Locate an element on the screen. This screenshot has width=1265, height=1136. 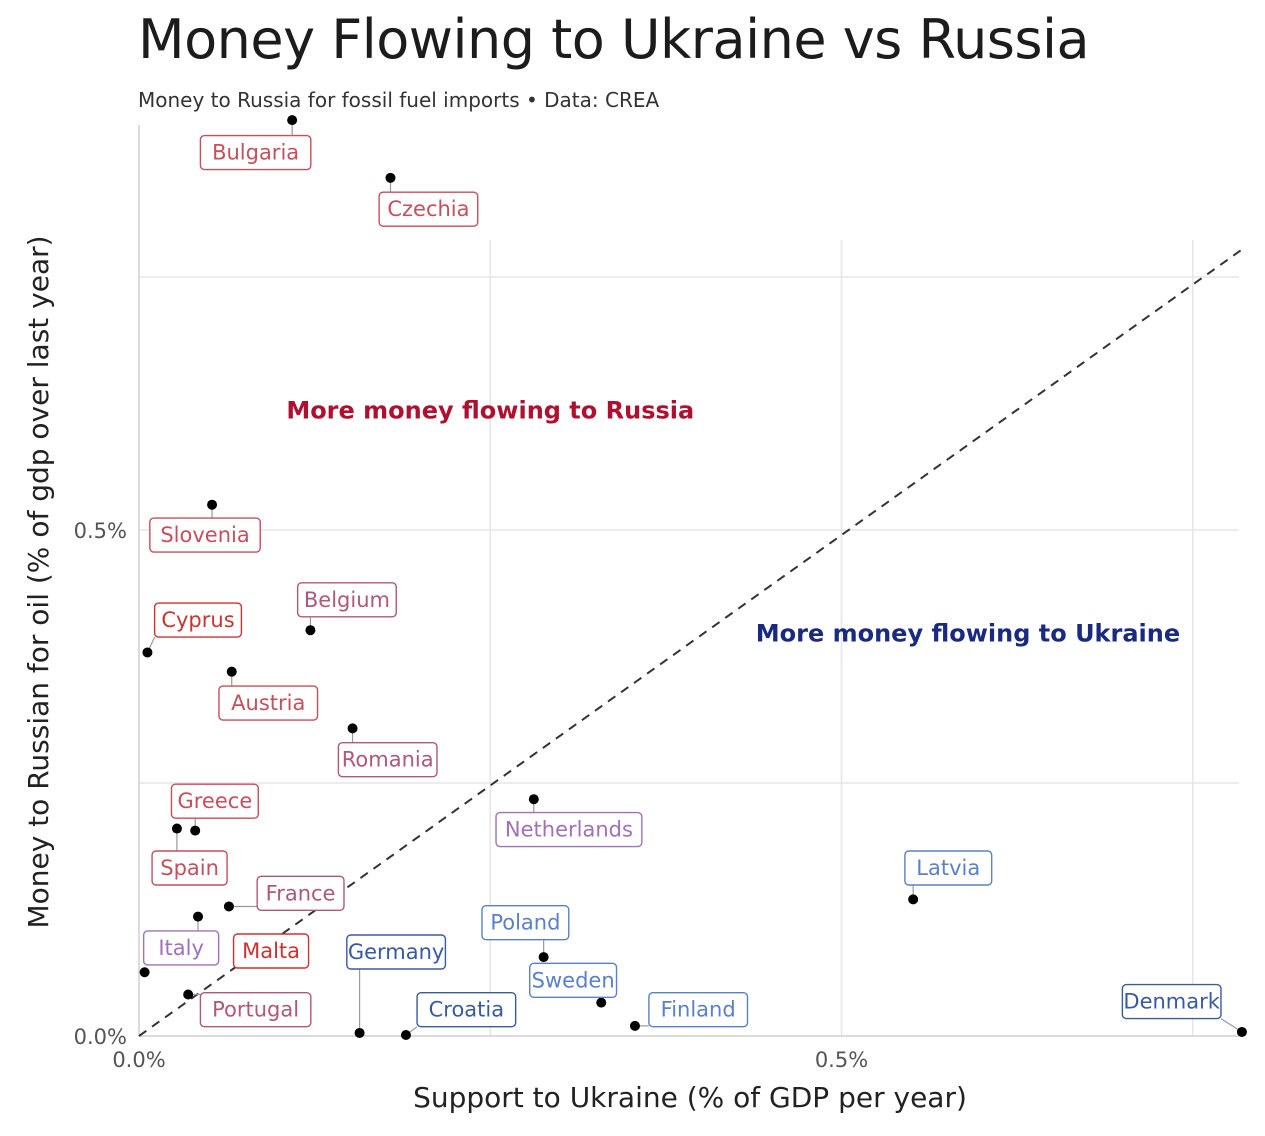
point-spain is located at coordinates (176, 828).